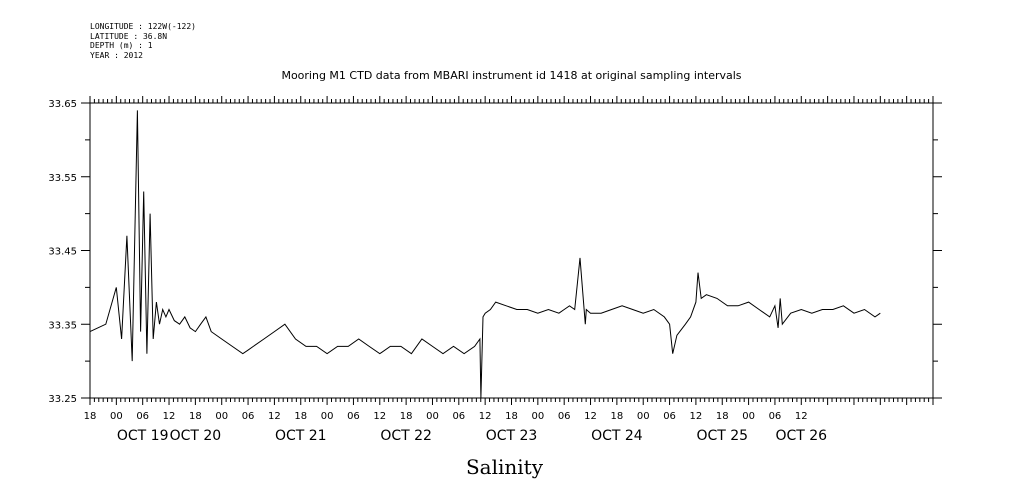  What do you see at coordinates (301, 436) in the screenshot?
I see `x-day-label: OCT 21` at bounding box center [301, 436].